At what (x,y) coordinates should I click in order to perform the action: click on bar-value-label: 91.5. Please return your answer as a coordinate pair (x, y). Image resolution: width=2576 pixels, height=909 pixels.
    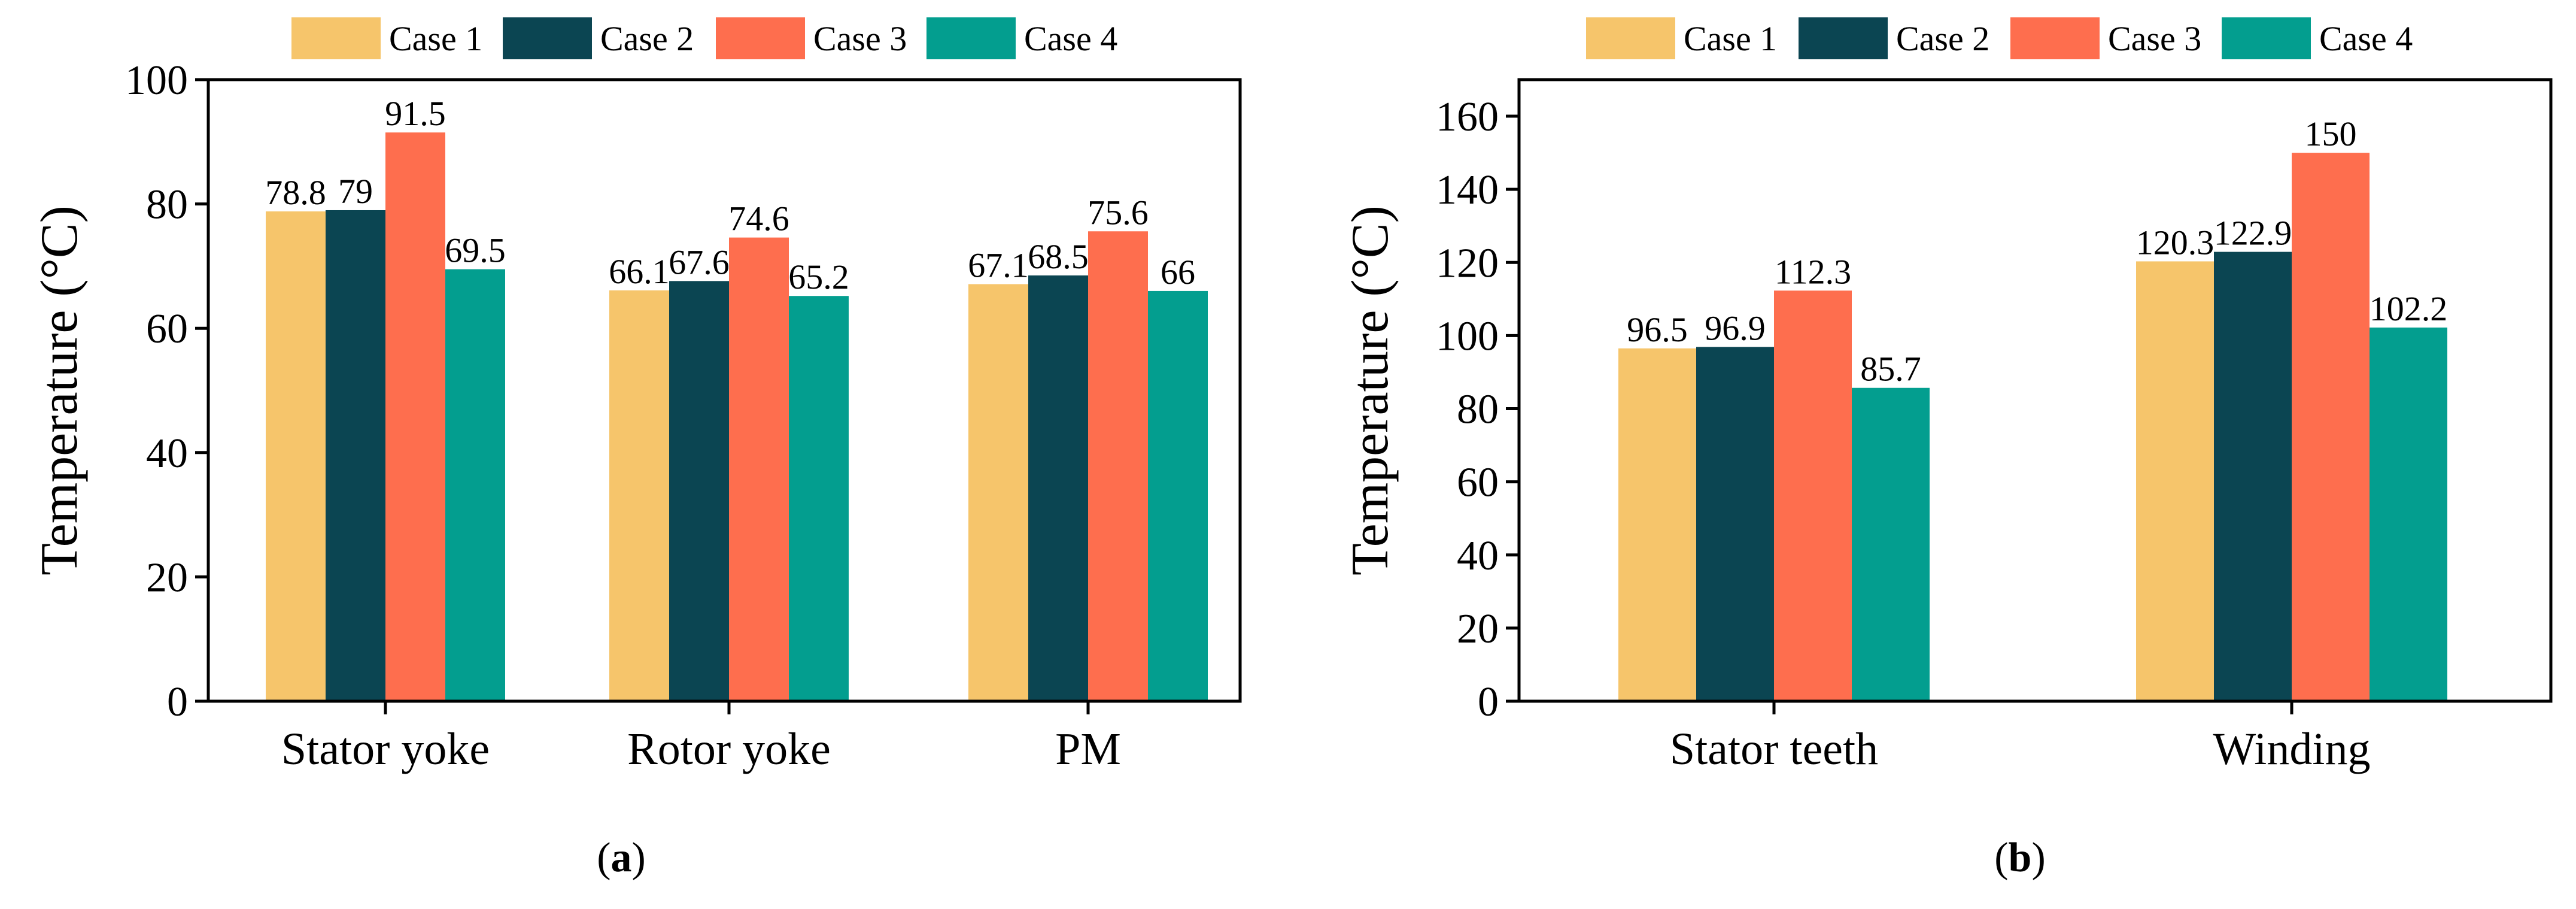
    Looking at the image, I should click on (416, 113).